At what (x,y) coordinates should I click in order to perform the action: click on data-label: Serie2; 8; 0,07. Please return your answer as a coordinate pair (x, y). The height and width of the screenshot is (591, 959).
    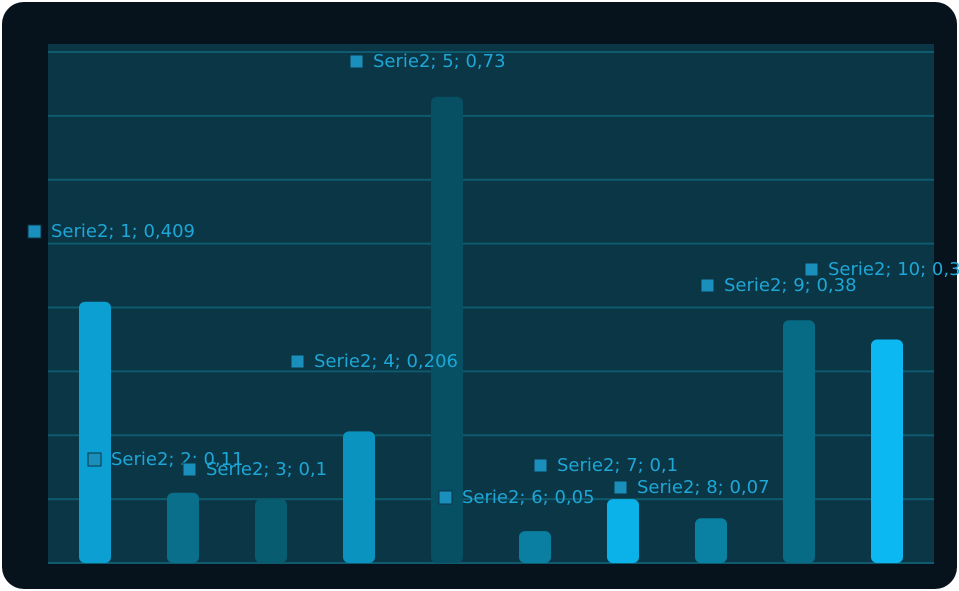
    Looking at the image, I should click on (703, 487).